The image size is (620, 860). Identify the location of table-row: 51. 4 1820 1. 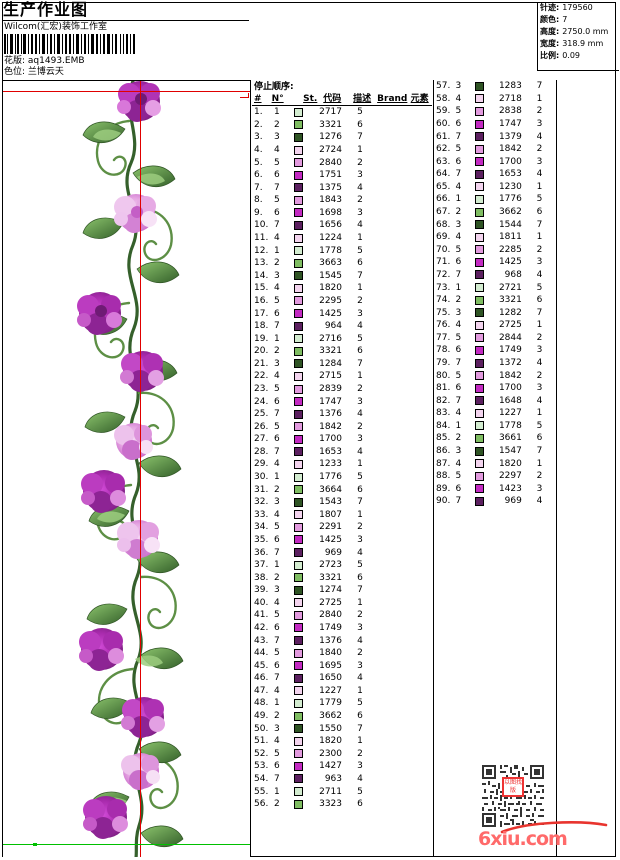
(342, 741).